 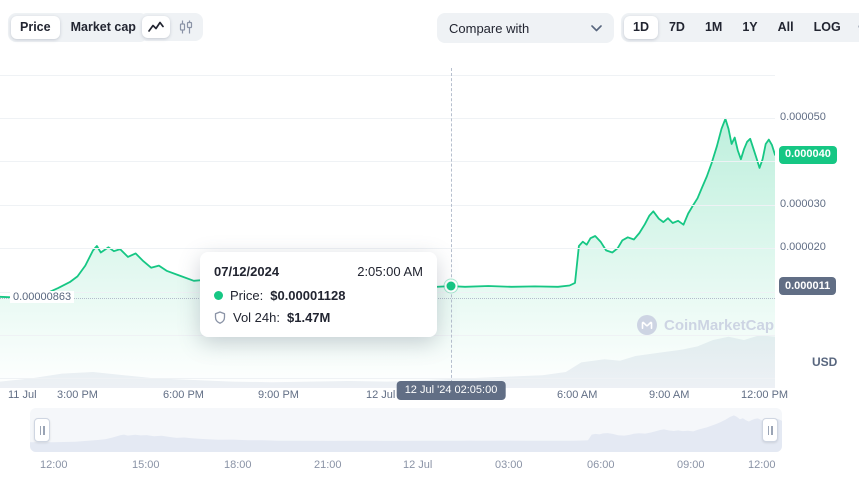 I want to click on price-series-dot-icon, so click(x=218, y=295).